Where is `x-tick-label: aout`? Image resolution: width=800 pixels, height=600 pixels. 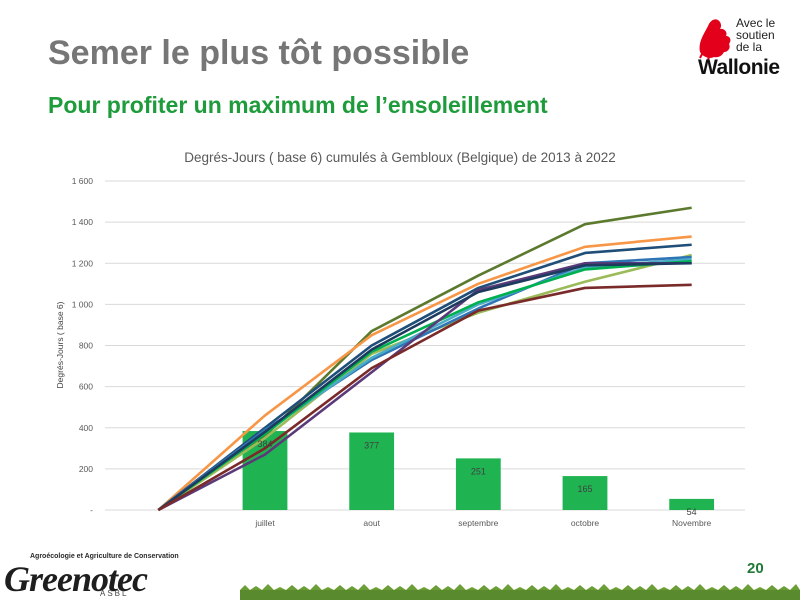
x-tick-label: aout is located at coordinates (371, 523).